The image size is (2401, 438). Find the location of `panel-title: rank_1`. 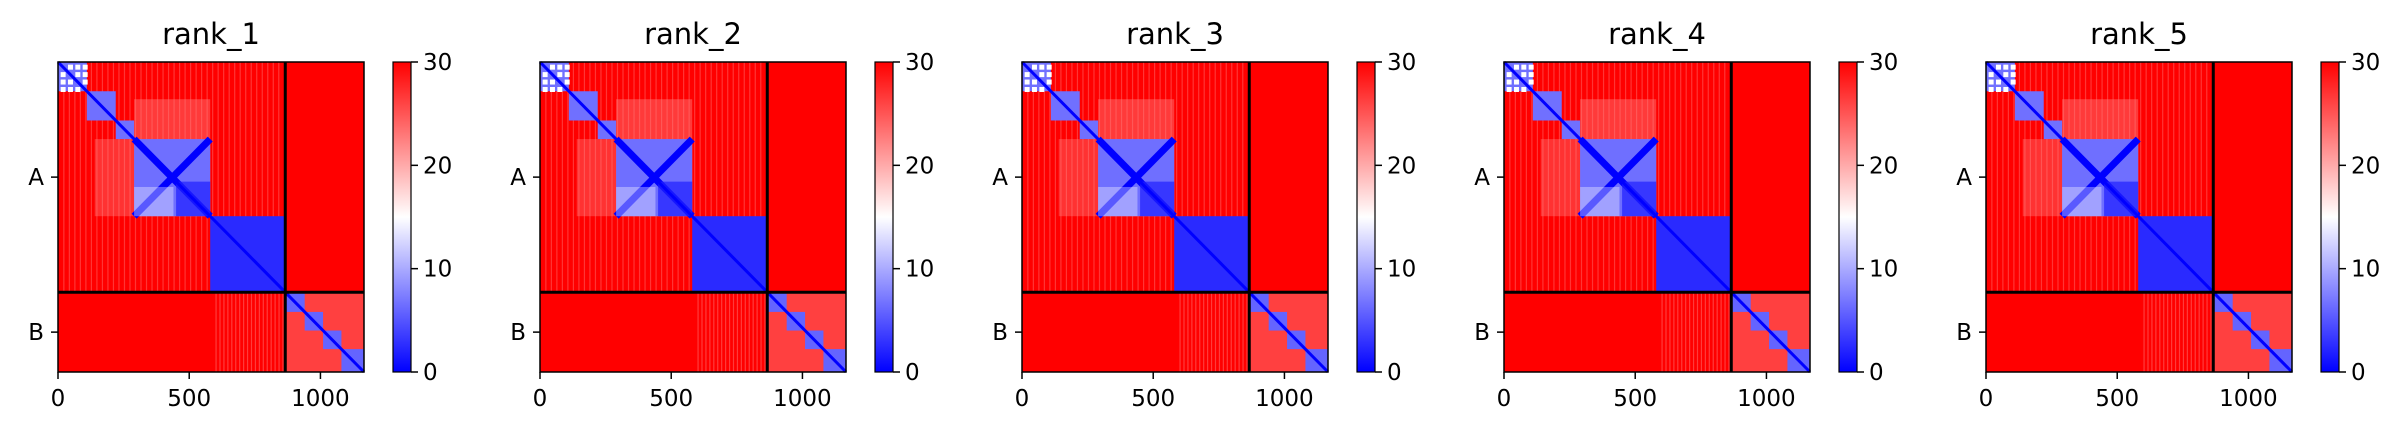

panel-title: rank_1 is located at coordinates (211, 34).